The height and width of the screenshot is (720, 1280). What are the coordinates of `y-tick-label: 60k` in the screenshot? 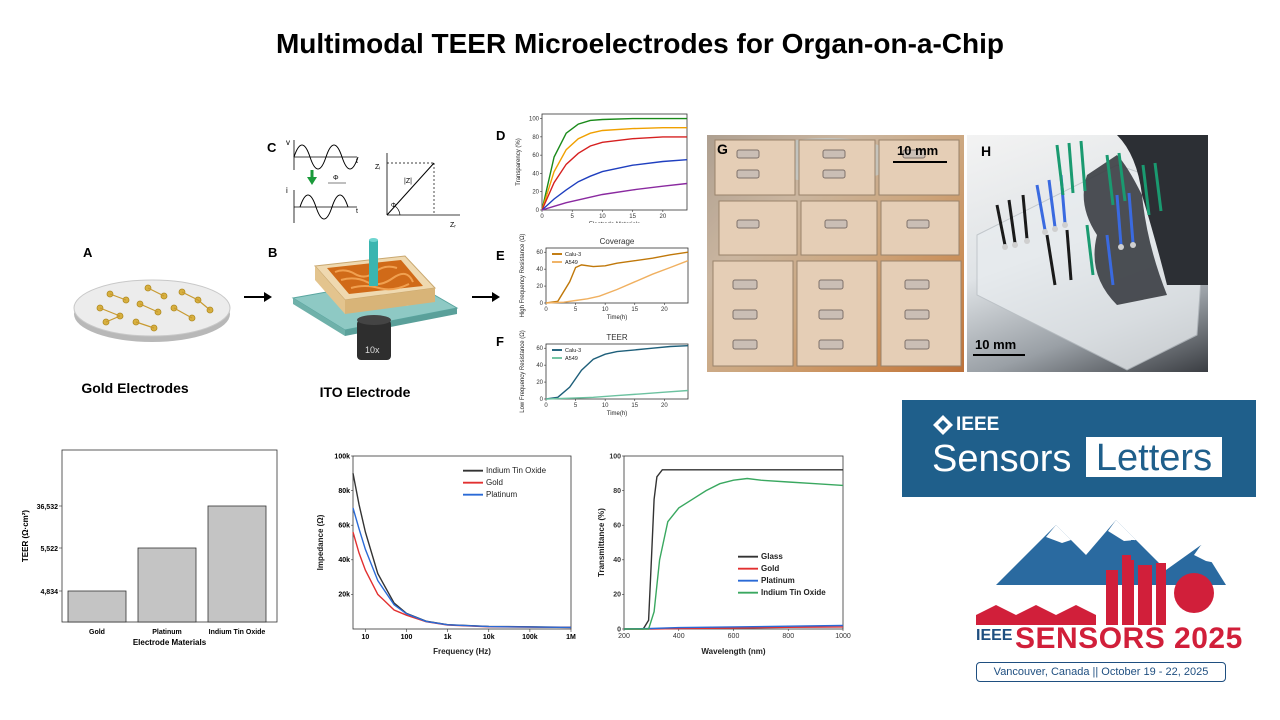 It's located at (344, 526).